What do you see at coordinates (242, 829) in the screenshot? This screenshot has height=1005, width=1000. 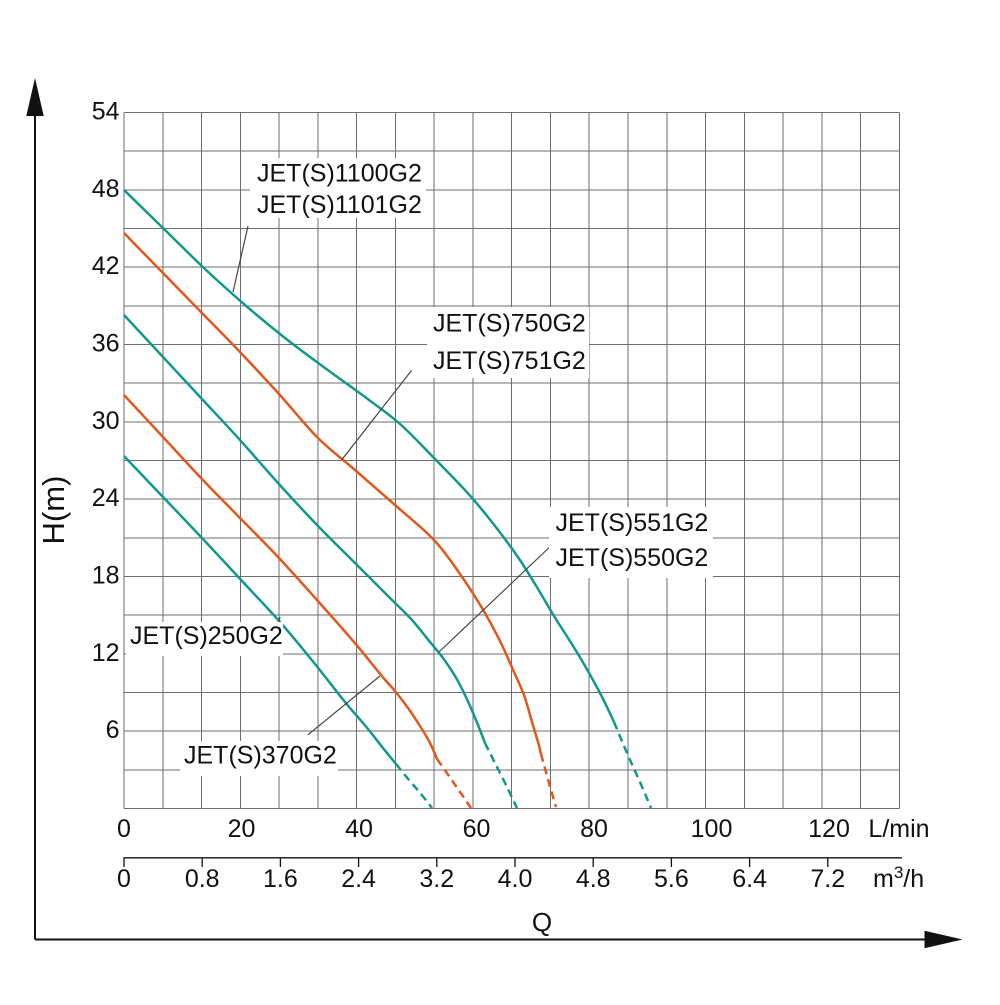 I see `svg-text: 20` at bounding box center [242, 829].